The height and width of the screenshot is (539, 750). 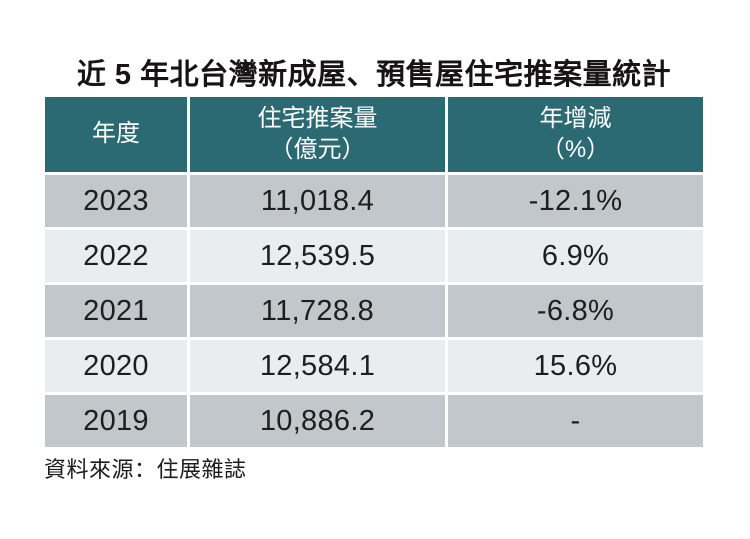 I want to click on amount-cell: 10,886.2, so click(x=317, y=421).